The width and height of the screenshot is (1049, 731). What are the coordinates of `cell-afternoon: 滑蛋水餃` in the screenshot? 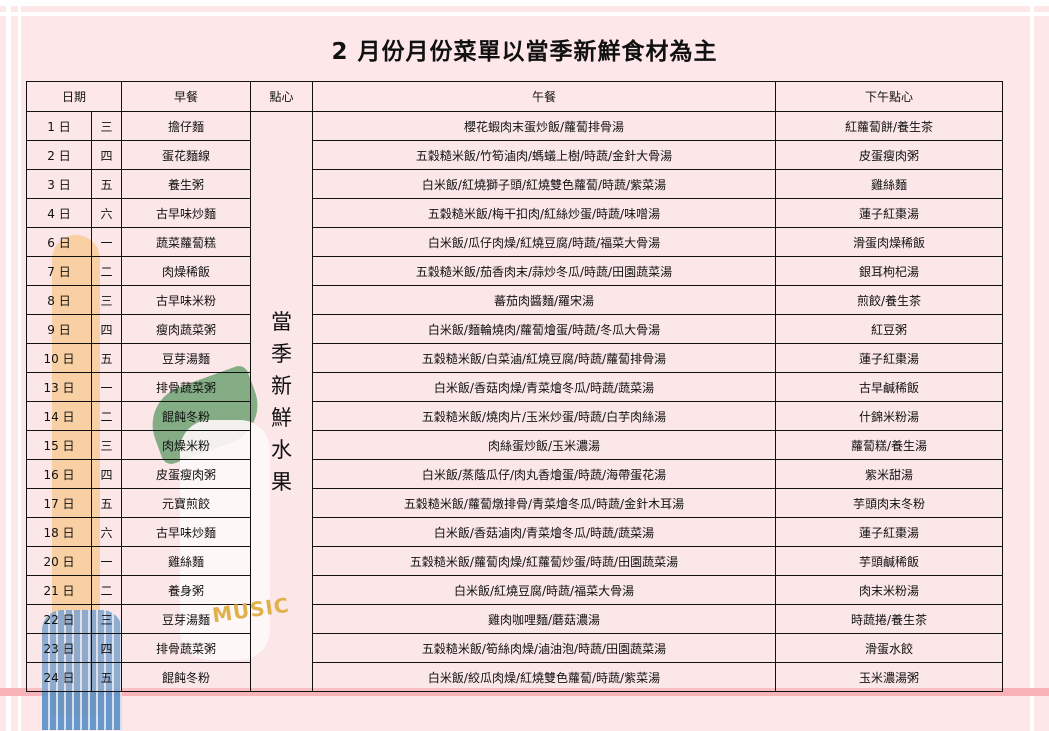 It's located at (889, 648).